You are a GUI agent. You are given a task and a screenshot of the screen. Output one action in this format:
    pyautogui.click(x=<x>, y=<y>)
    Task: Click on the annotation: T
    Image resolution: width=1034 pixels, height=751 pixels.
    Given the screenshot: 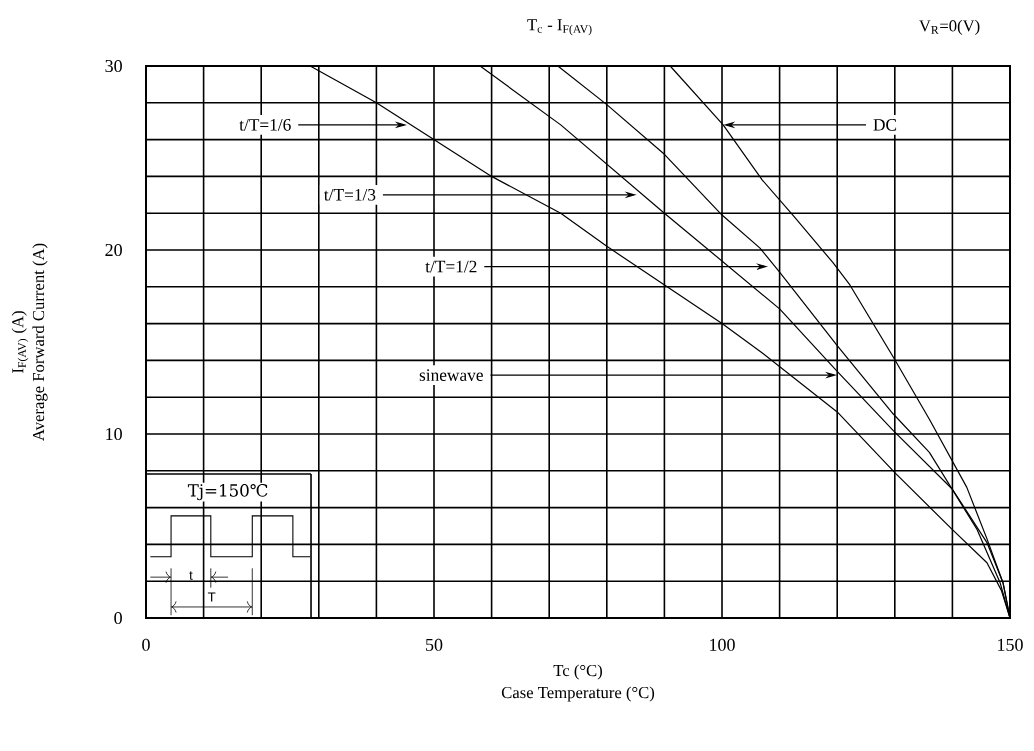 What is the action you would take?
    pyautogui.click(x=211, y=597)
    